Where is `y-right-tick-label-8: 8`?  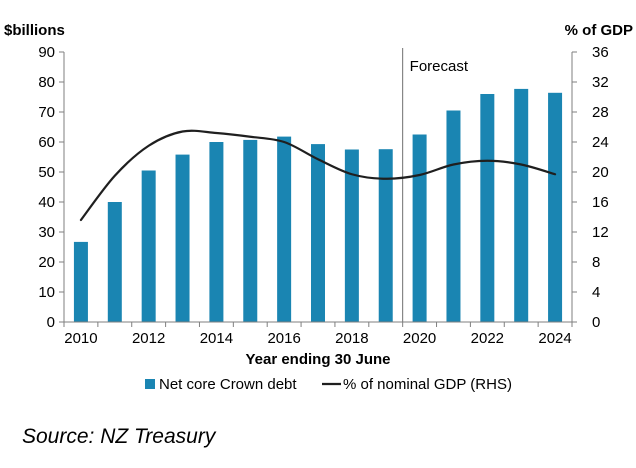
y-right-tick-label-8: 8 is located at coordinates (596, 262).